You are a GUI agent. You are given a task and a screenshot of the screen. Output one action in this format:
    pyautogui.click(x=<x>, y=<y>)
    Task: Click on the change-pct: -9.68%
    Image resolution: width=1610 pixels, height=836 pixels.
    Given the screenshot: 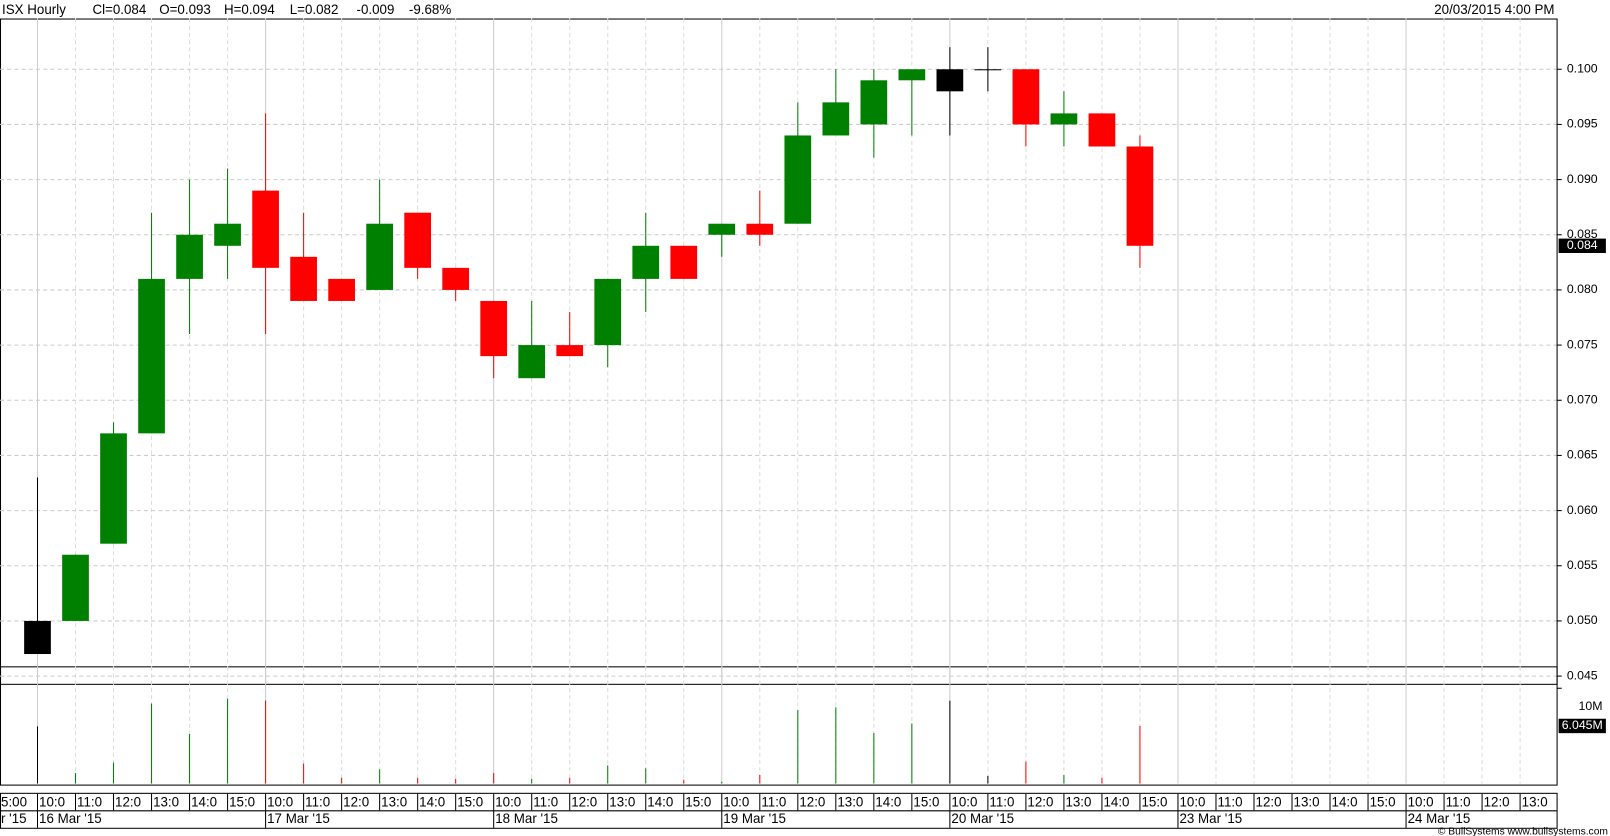 What is the action you would take?
    pyautogui.click(x=430, y=9)
    